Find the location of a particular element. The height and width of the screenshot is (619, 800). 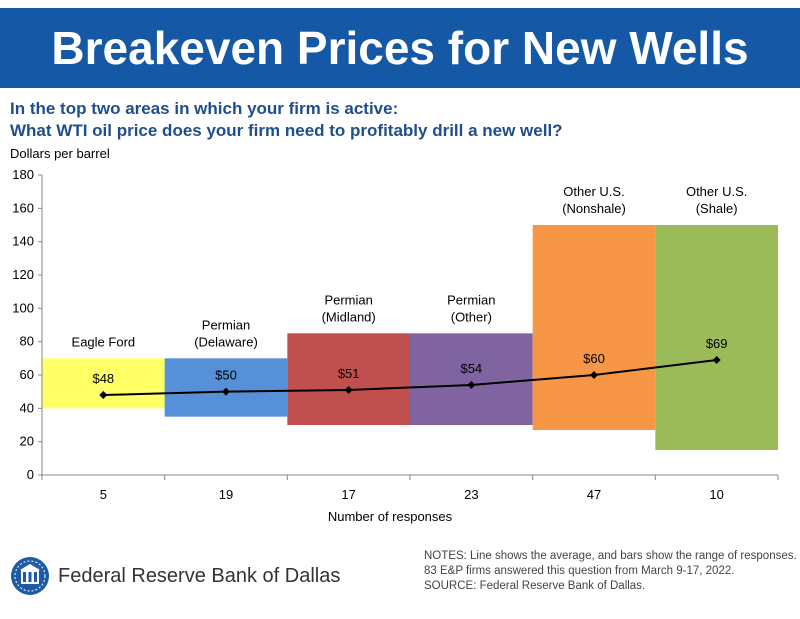

average-label: $51 is located at coordinates (349, 373).